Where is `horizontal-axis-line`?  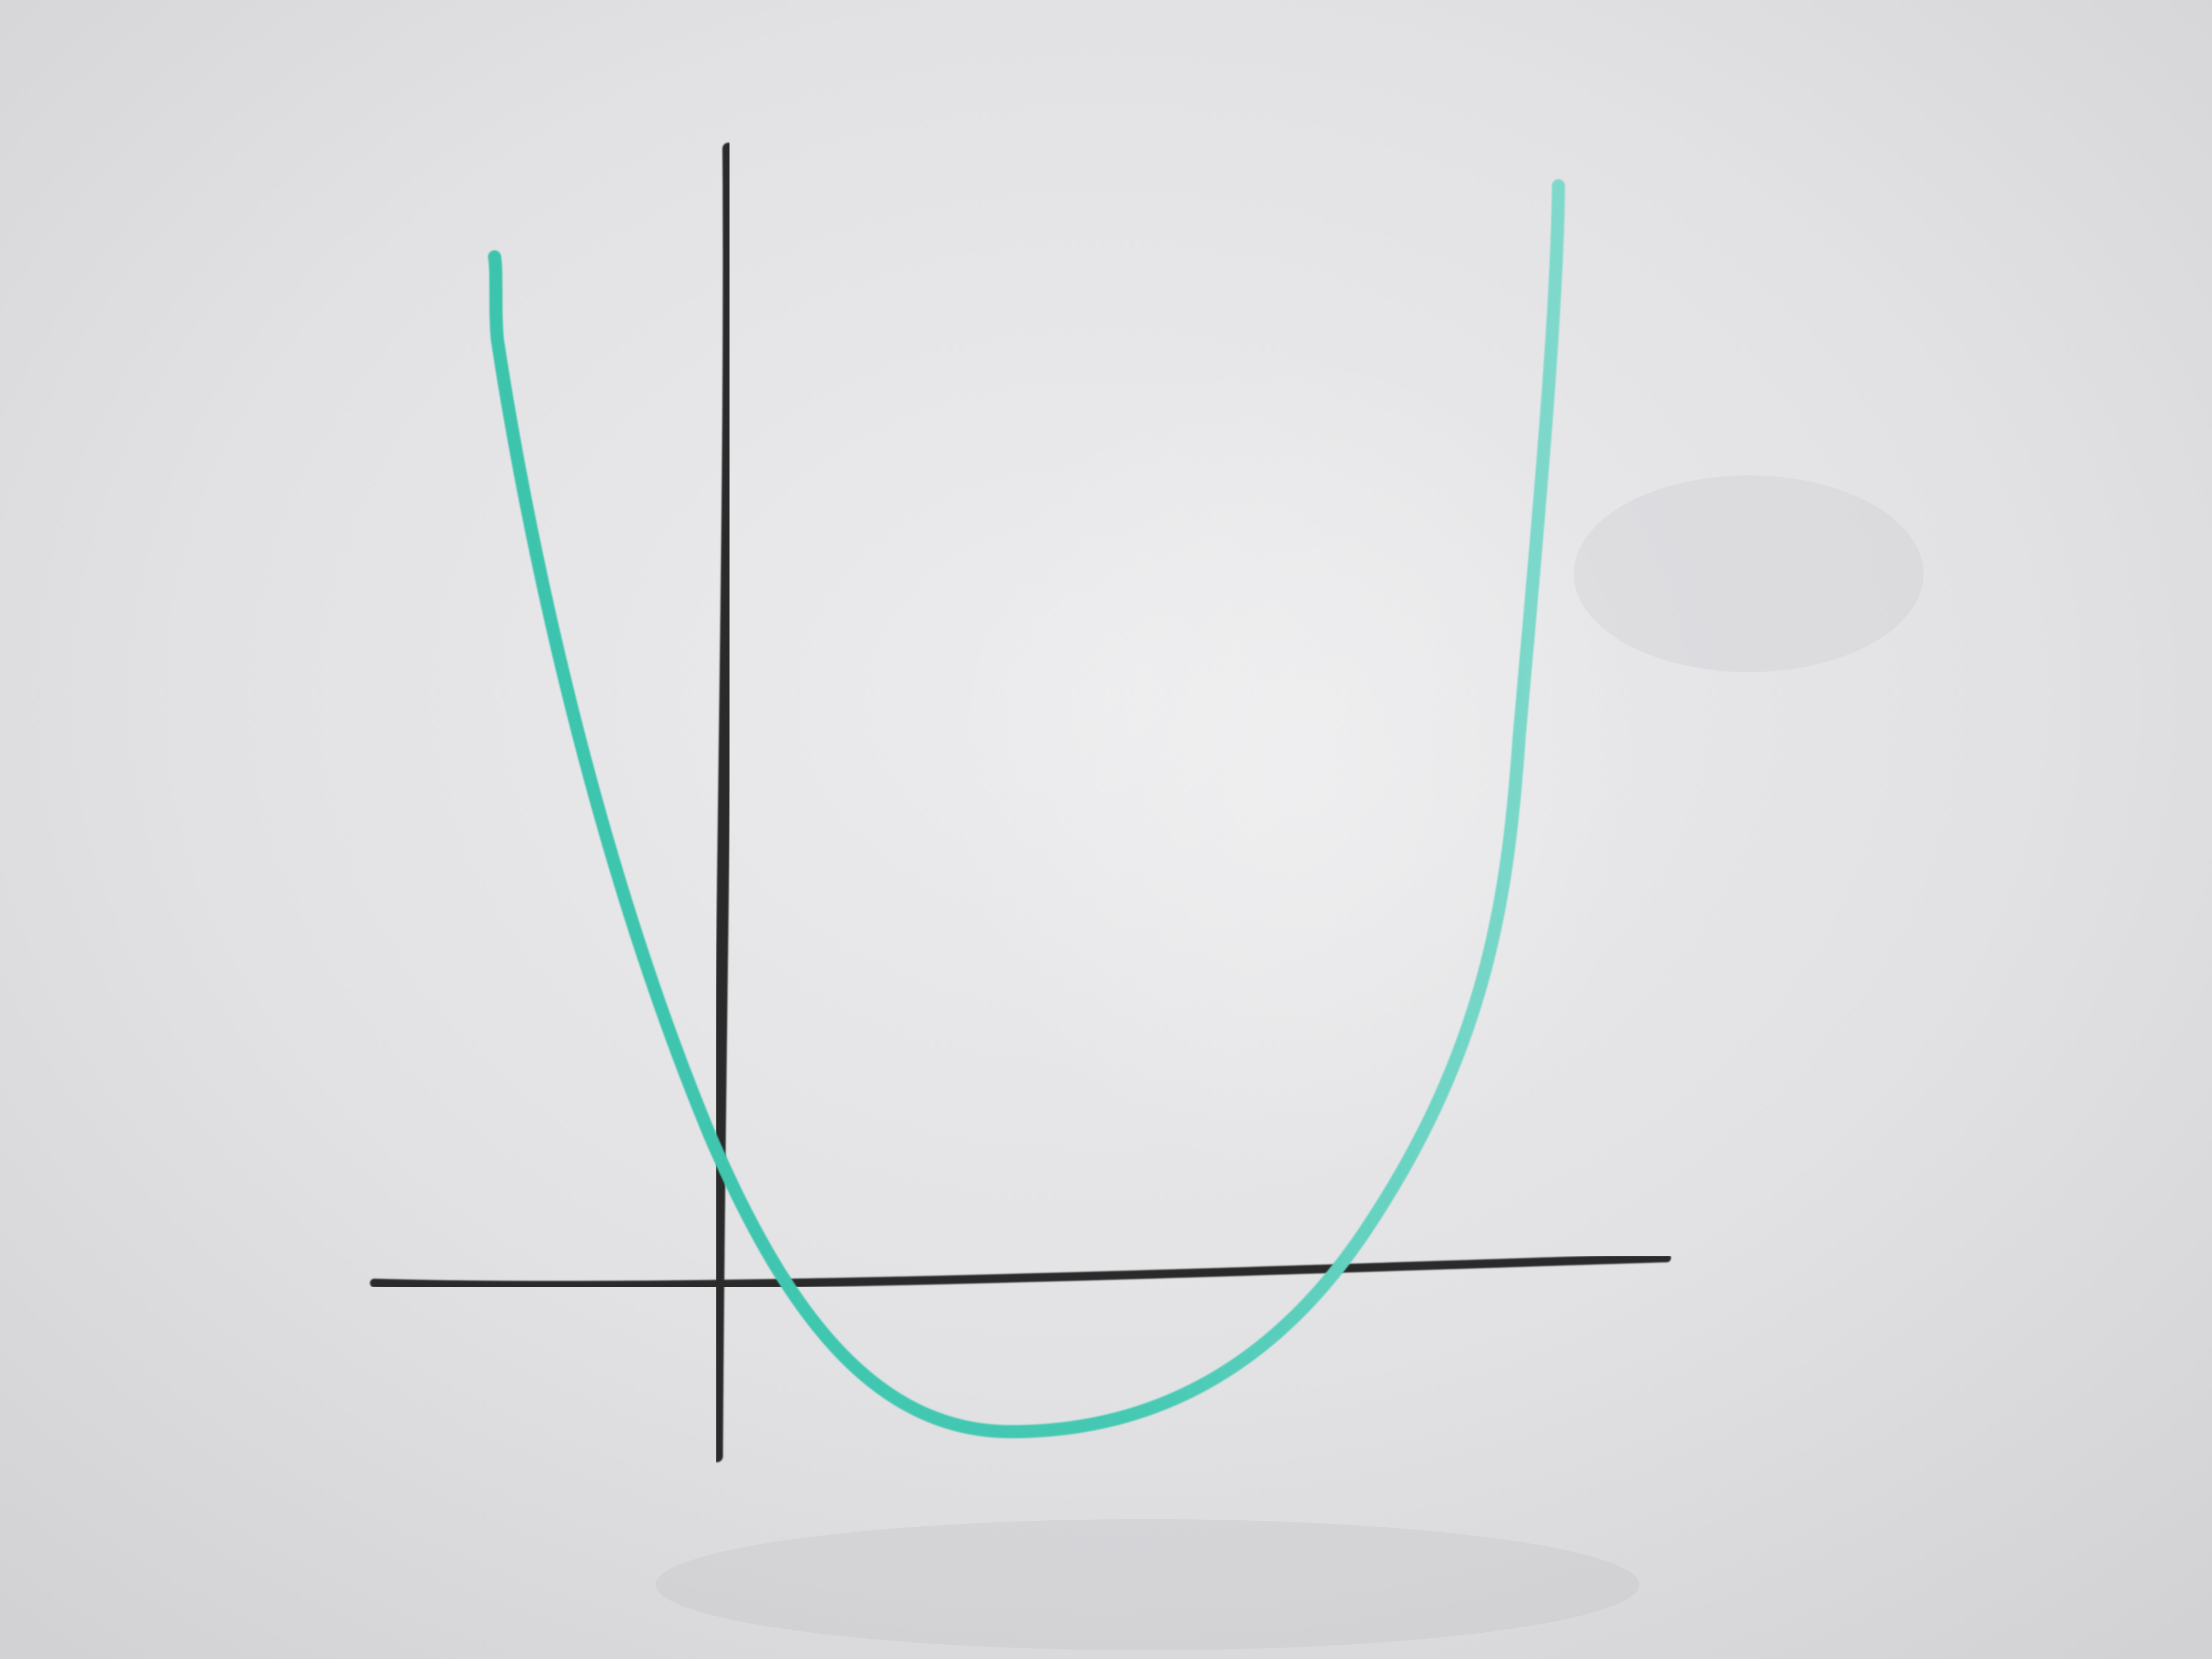 horizontal-axis-line is located at coordinates (1020, 1272).